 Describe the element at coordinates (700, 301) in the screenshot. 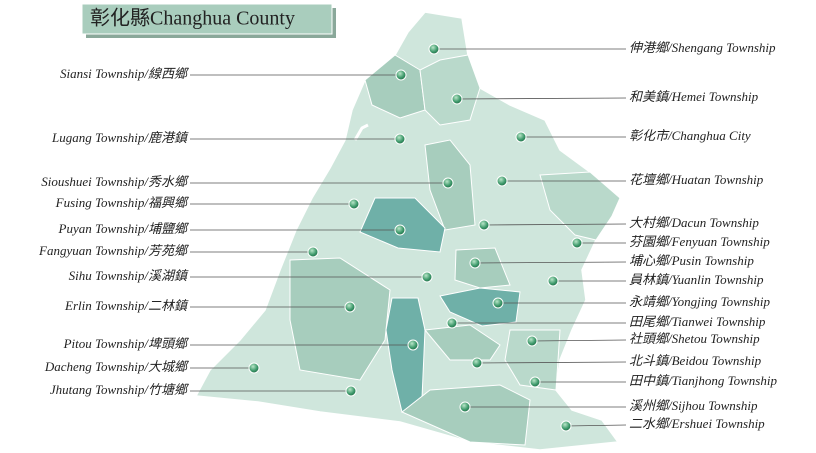

I see `township-label: 永靖鄉/Yongjing Township` at that location.